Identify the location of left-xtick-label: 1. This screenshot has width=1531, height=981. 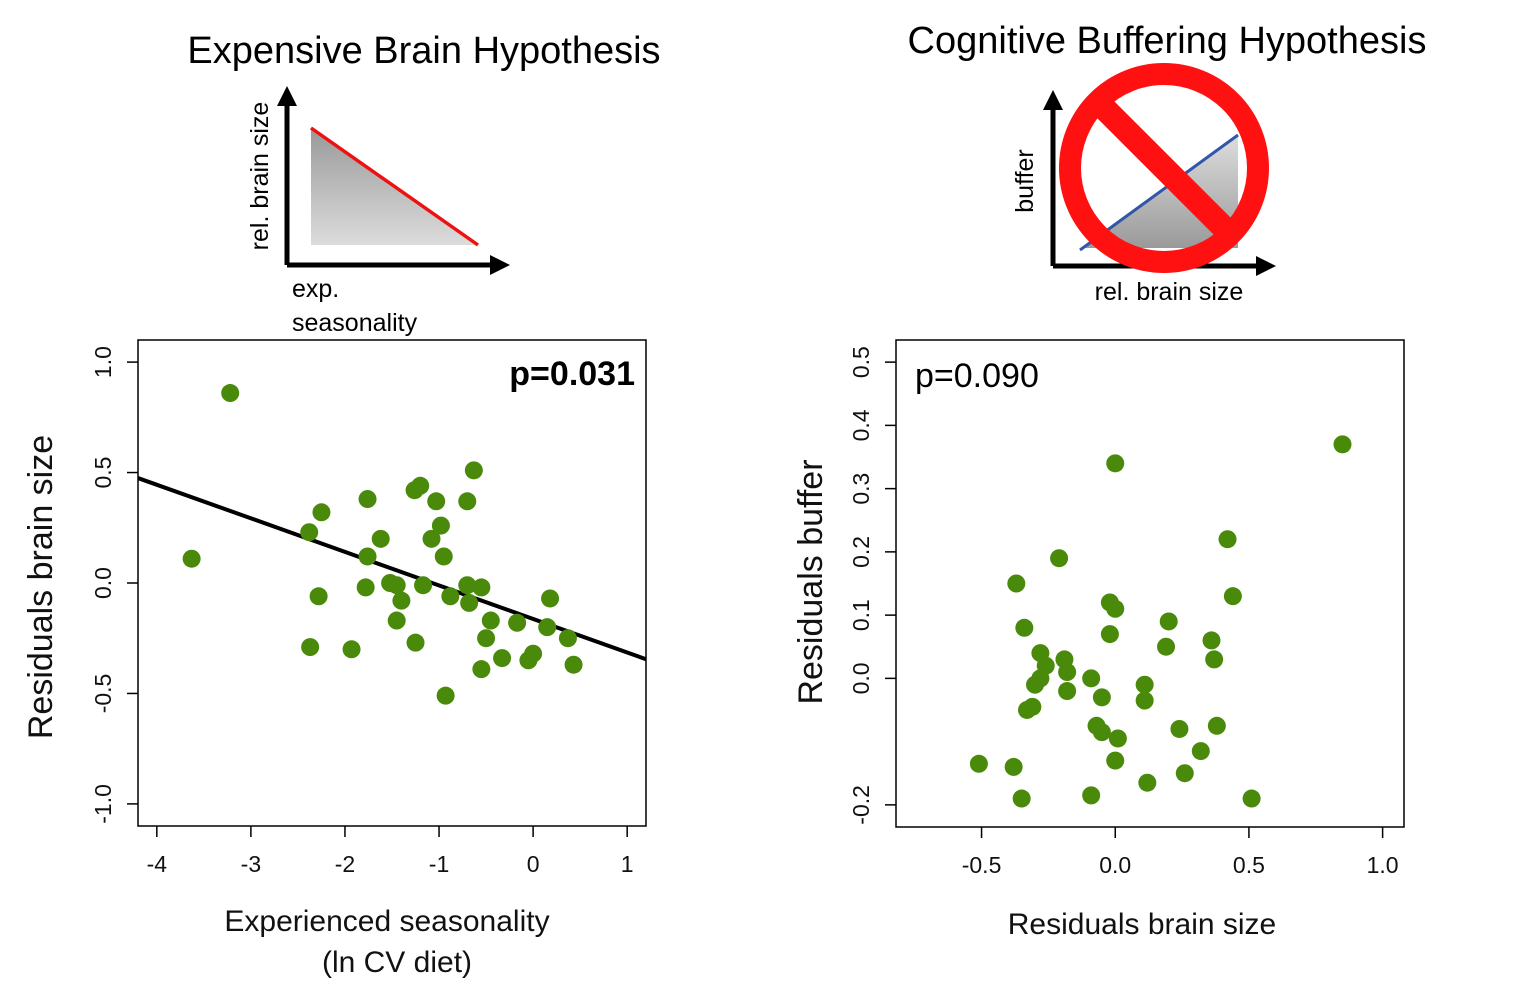
(627, 864).